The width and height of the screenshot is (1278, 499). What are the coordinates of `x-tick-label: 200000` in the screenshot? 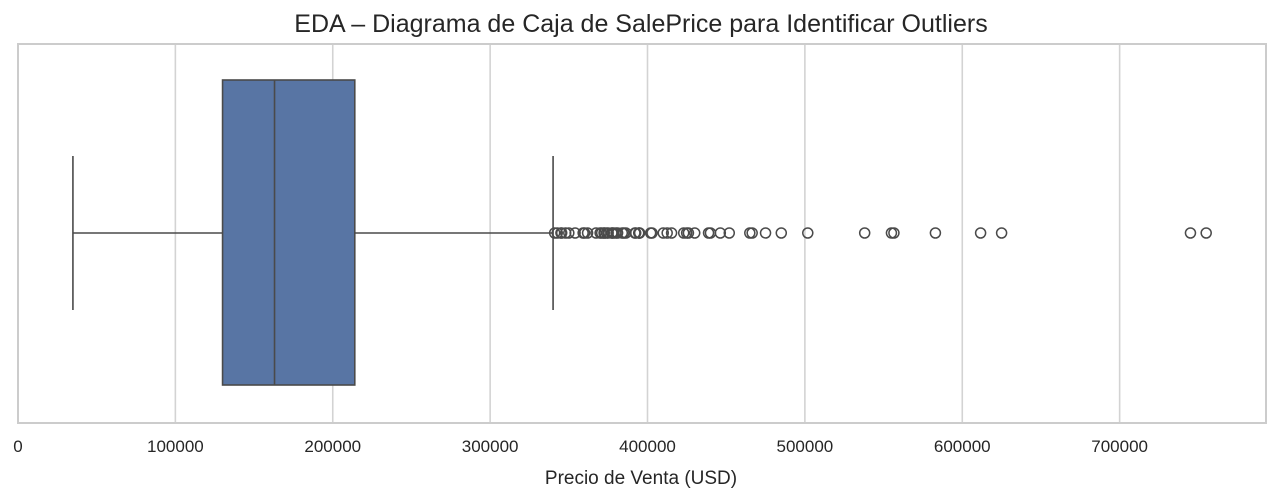 It's located at (332, 446).